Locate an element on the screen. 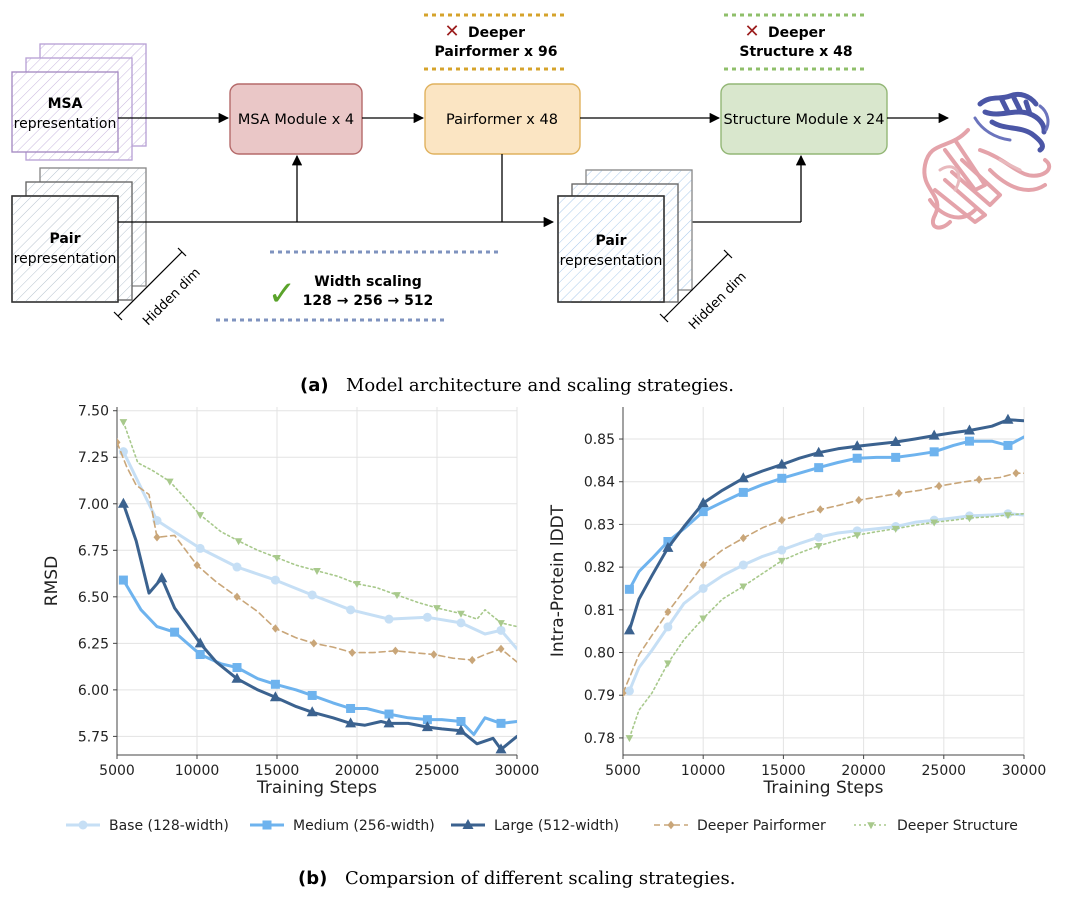 The width and height of the screenshot is (1080, 898). structure-module-label: Structure Module x 24 is located at coordinates (803, 120).